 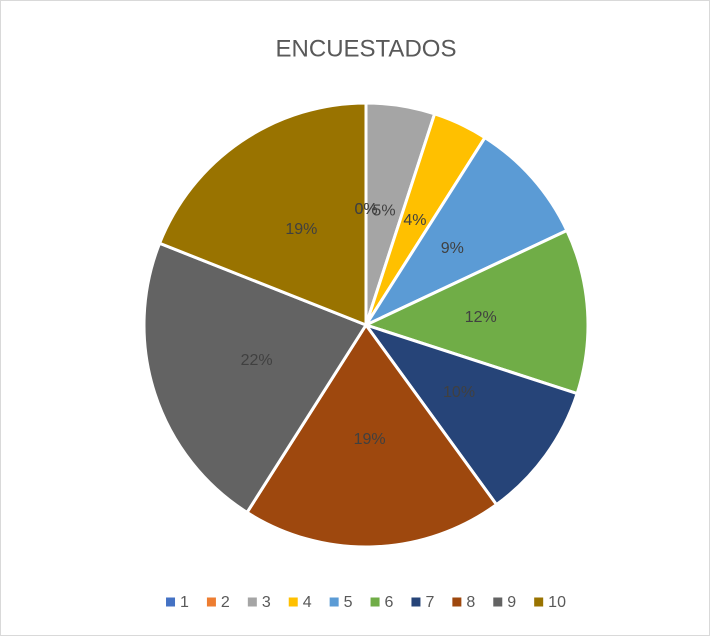 I want to click on data-label: 4%, so click(x=414, y=220).